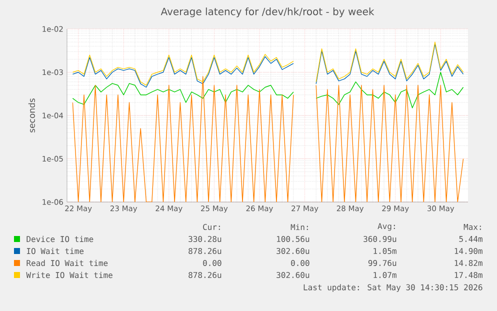  I want to click on legend-label: IO Wait time, so click(55, 251).